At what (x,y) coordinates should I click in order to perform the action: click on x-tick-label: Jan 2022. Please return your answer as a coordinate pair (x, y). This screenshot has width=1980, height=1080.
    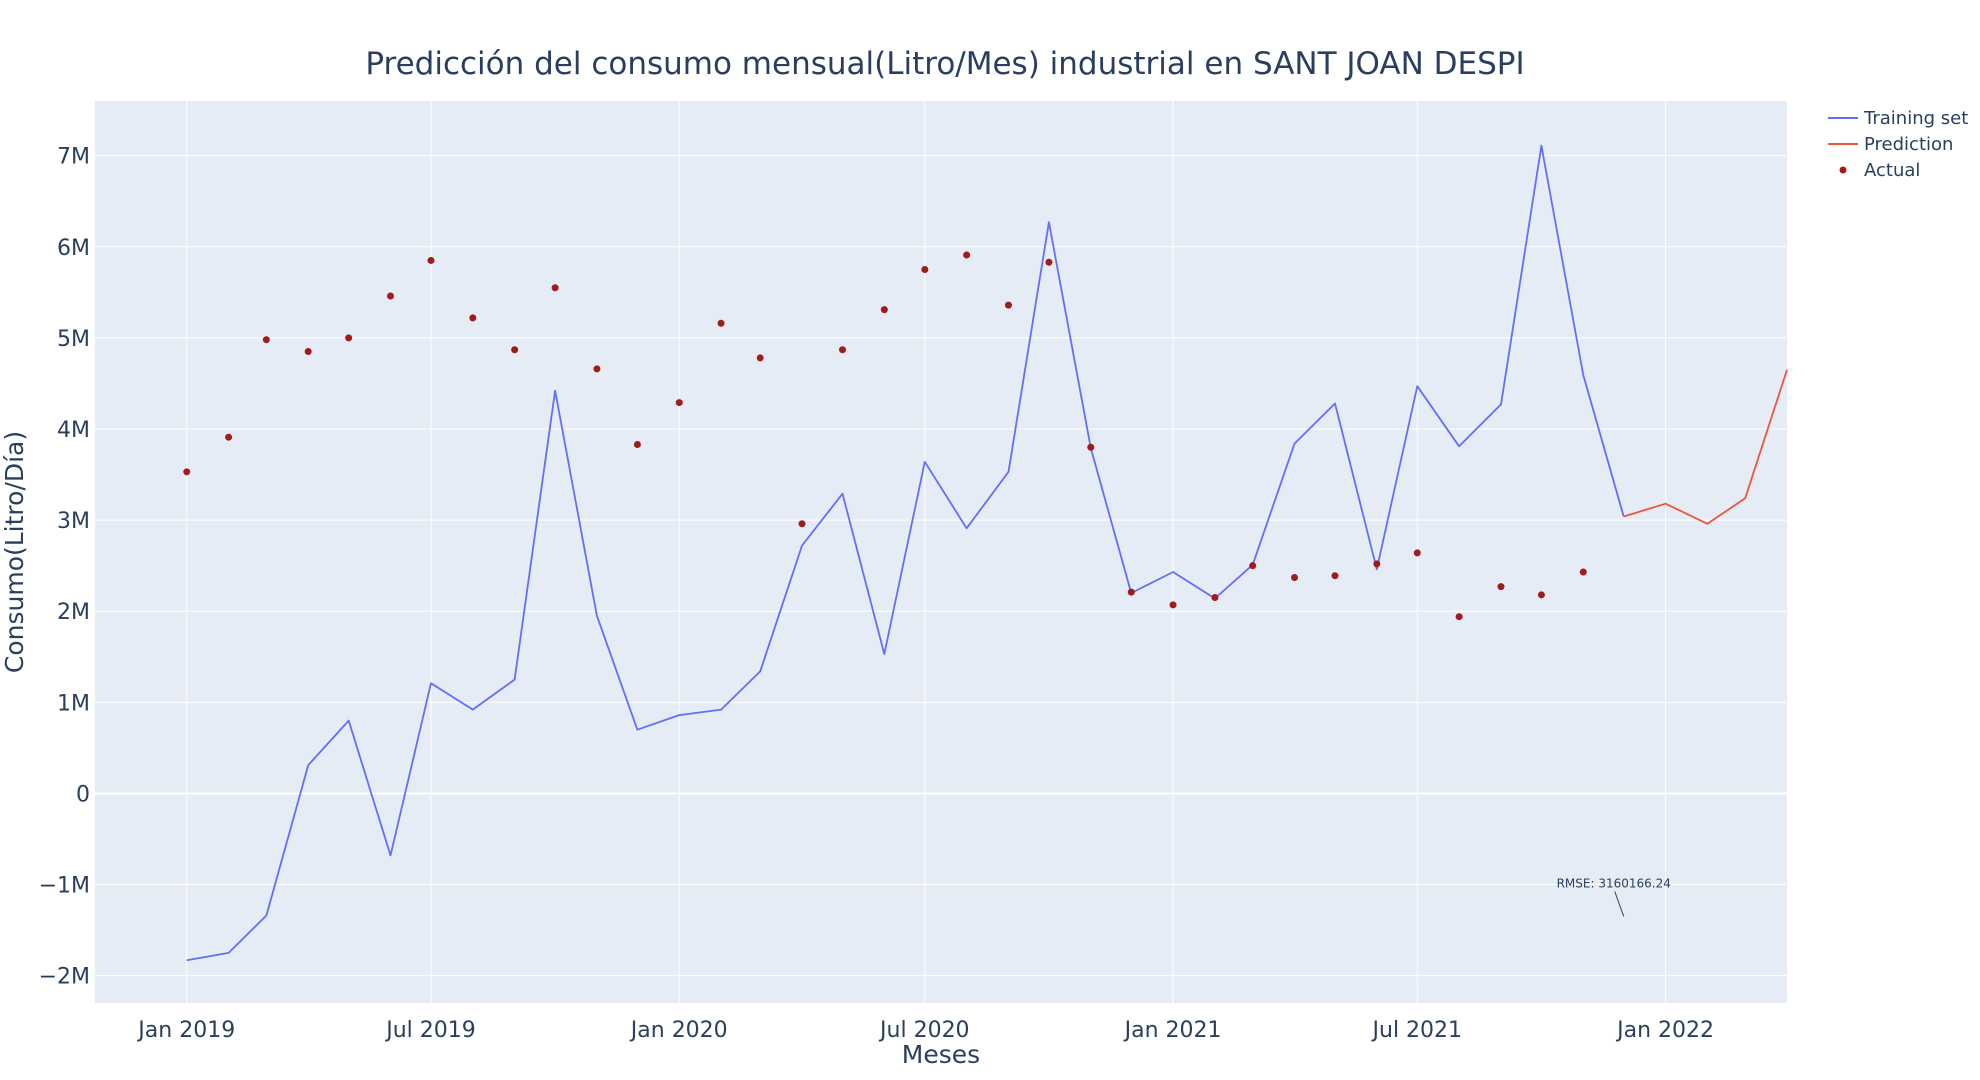
    Looking at the image, I should click on (1664, 1030).